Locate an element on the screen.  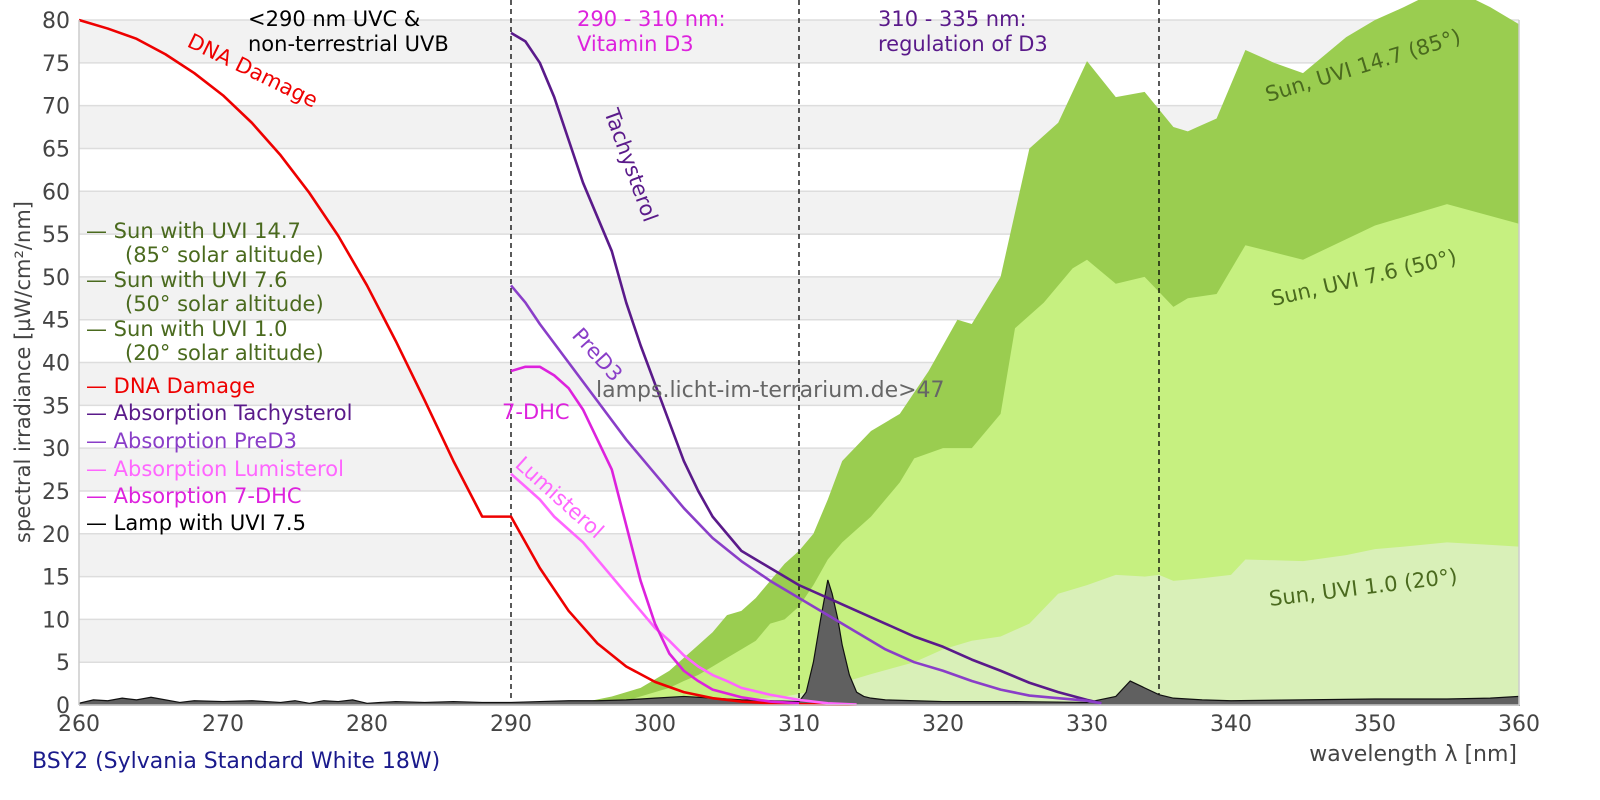
x-axis-label: wavelength λ [nm] is located at coordinates (1413, 754).